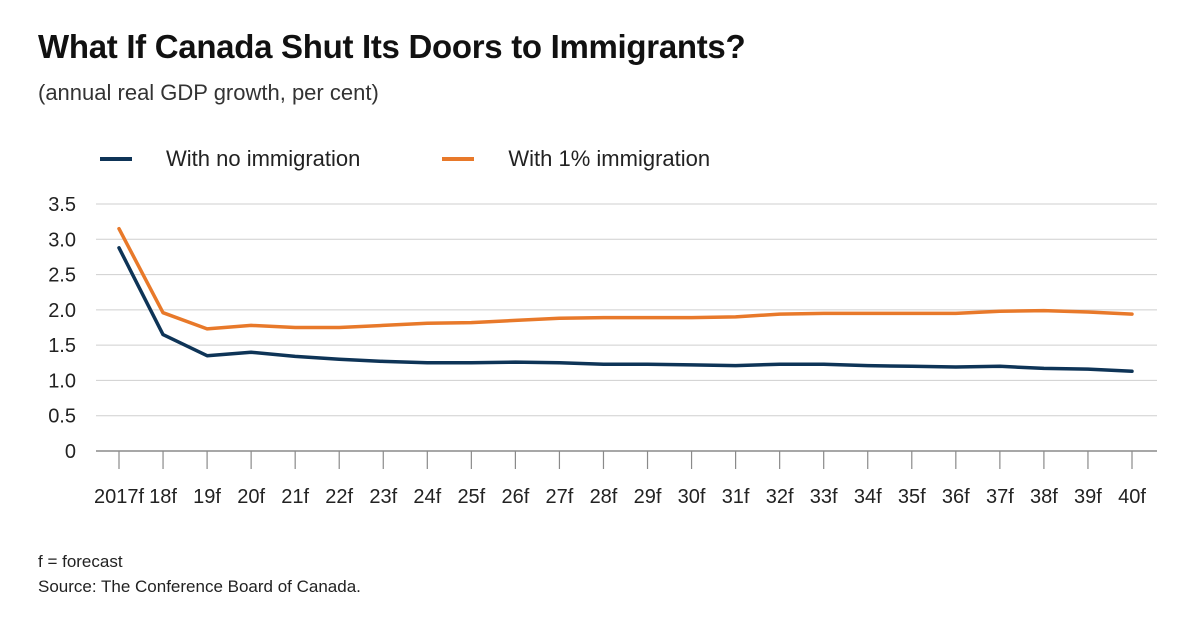  What do you see at coordinates (339, 497) in the screenshot?
I see `x-tick-label: 22f` at bounding box center [339, 497].